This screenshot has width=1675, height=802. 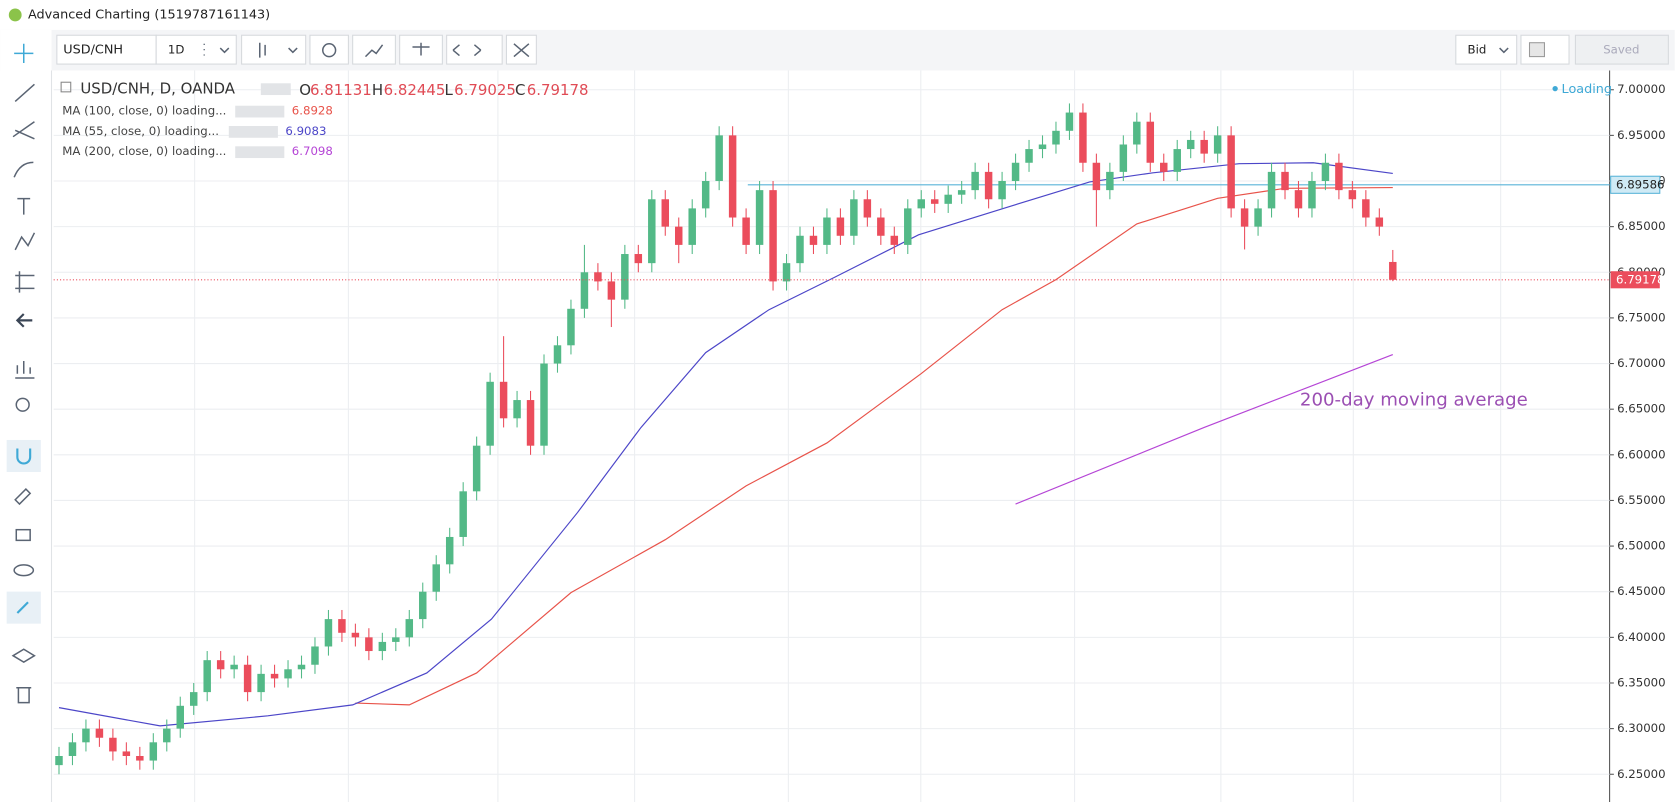 I want to click on zoom-tool, so click(x=22, y=404).